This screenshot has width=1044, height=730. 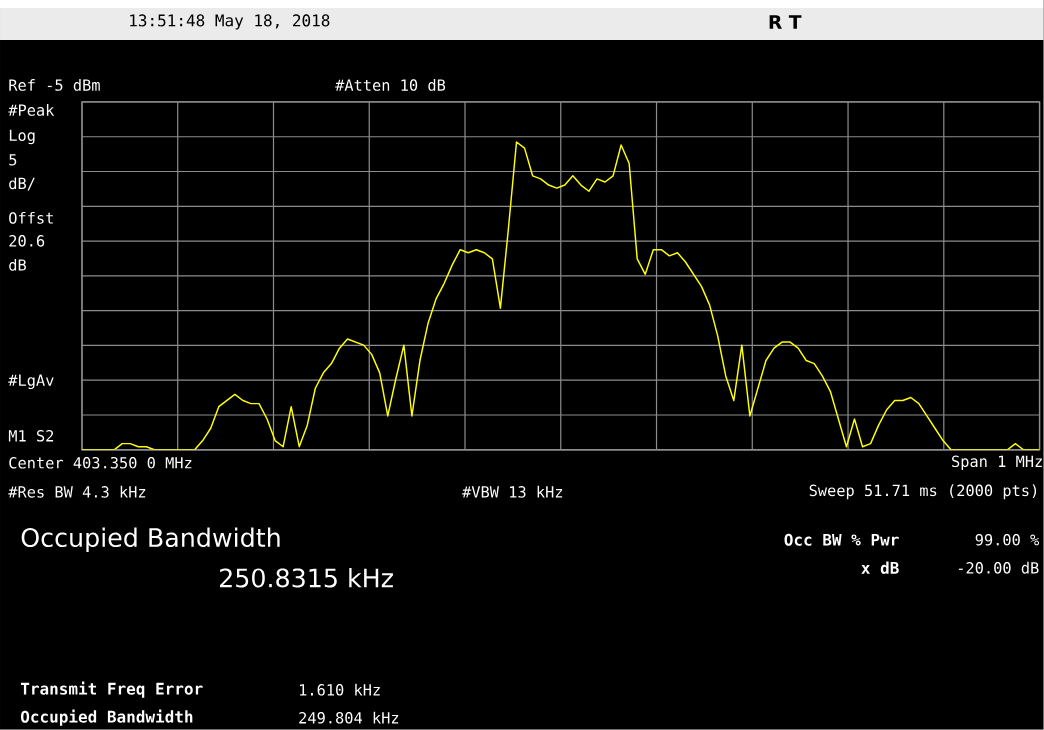 What do you see at coordinates (306, 578) in the screenshot?
I see `text: 250.8315 kHz` at bounding box center [306, 578].